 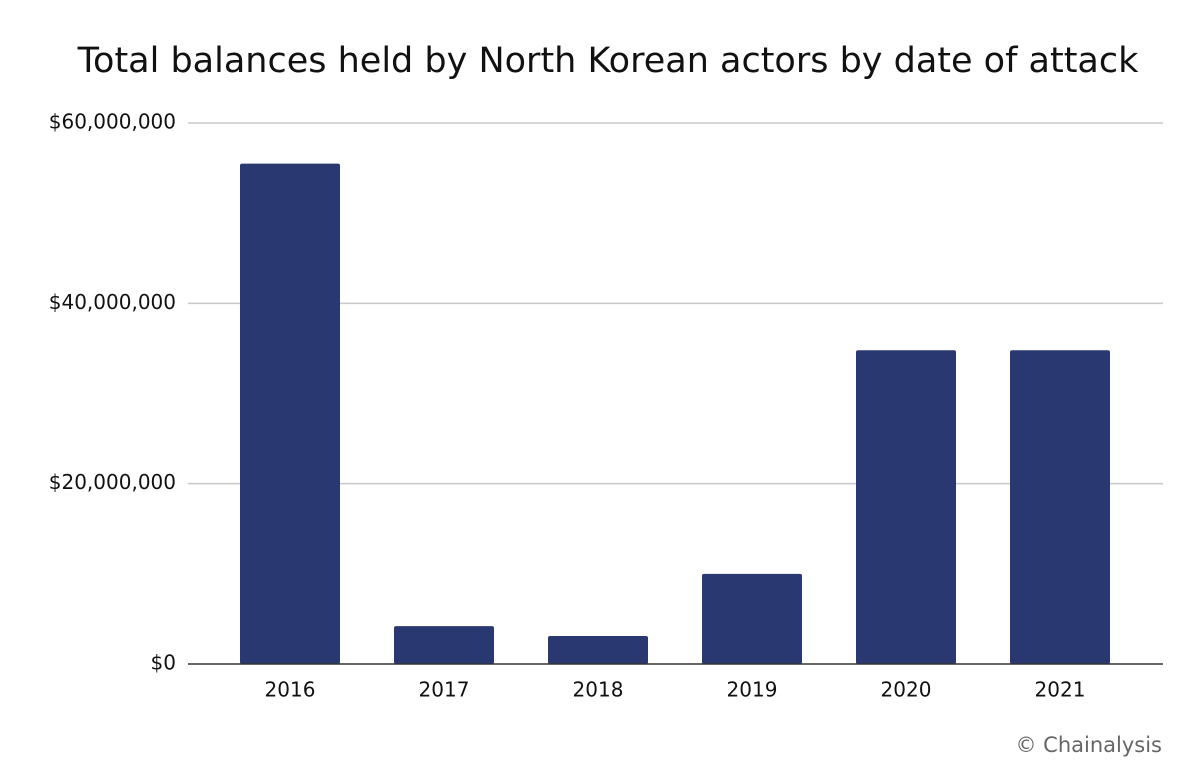 What do you see at coordinates (444, 690) in the screenshot?
I see `x-tick-label: 2017` at bounding box center [444, 690].